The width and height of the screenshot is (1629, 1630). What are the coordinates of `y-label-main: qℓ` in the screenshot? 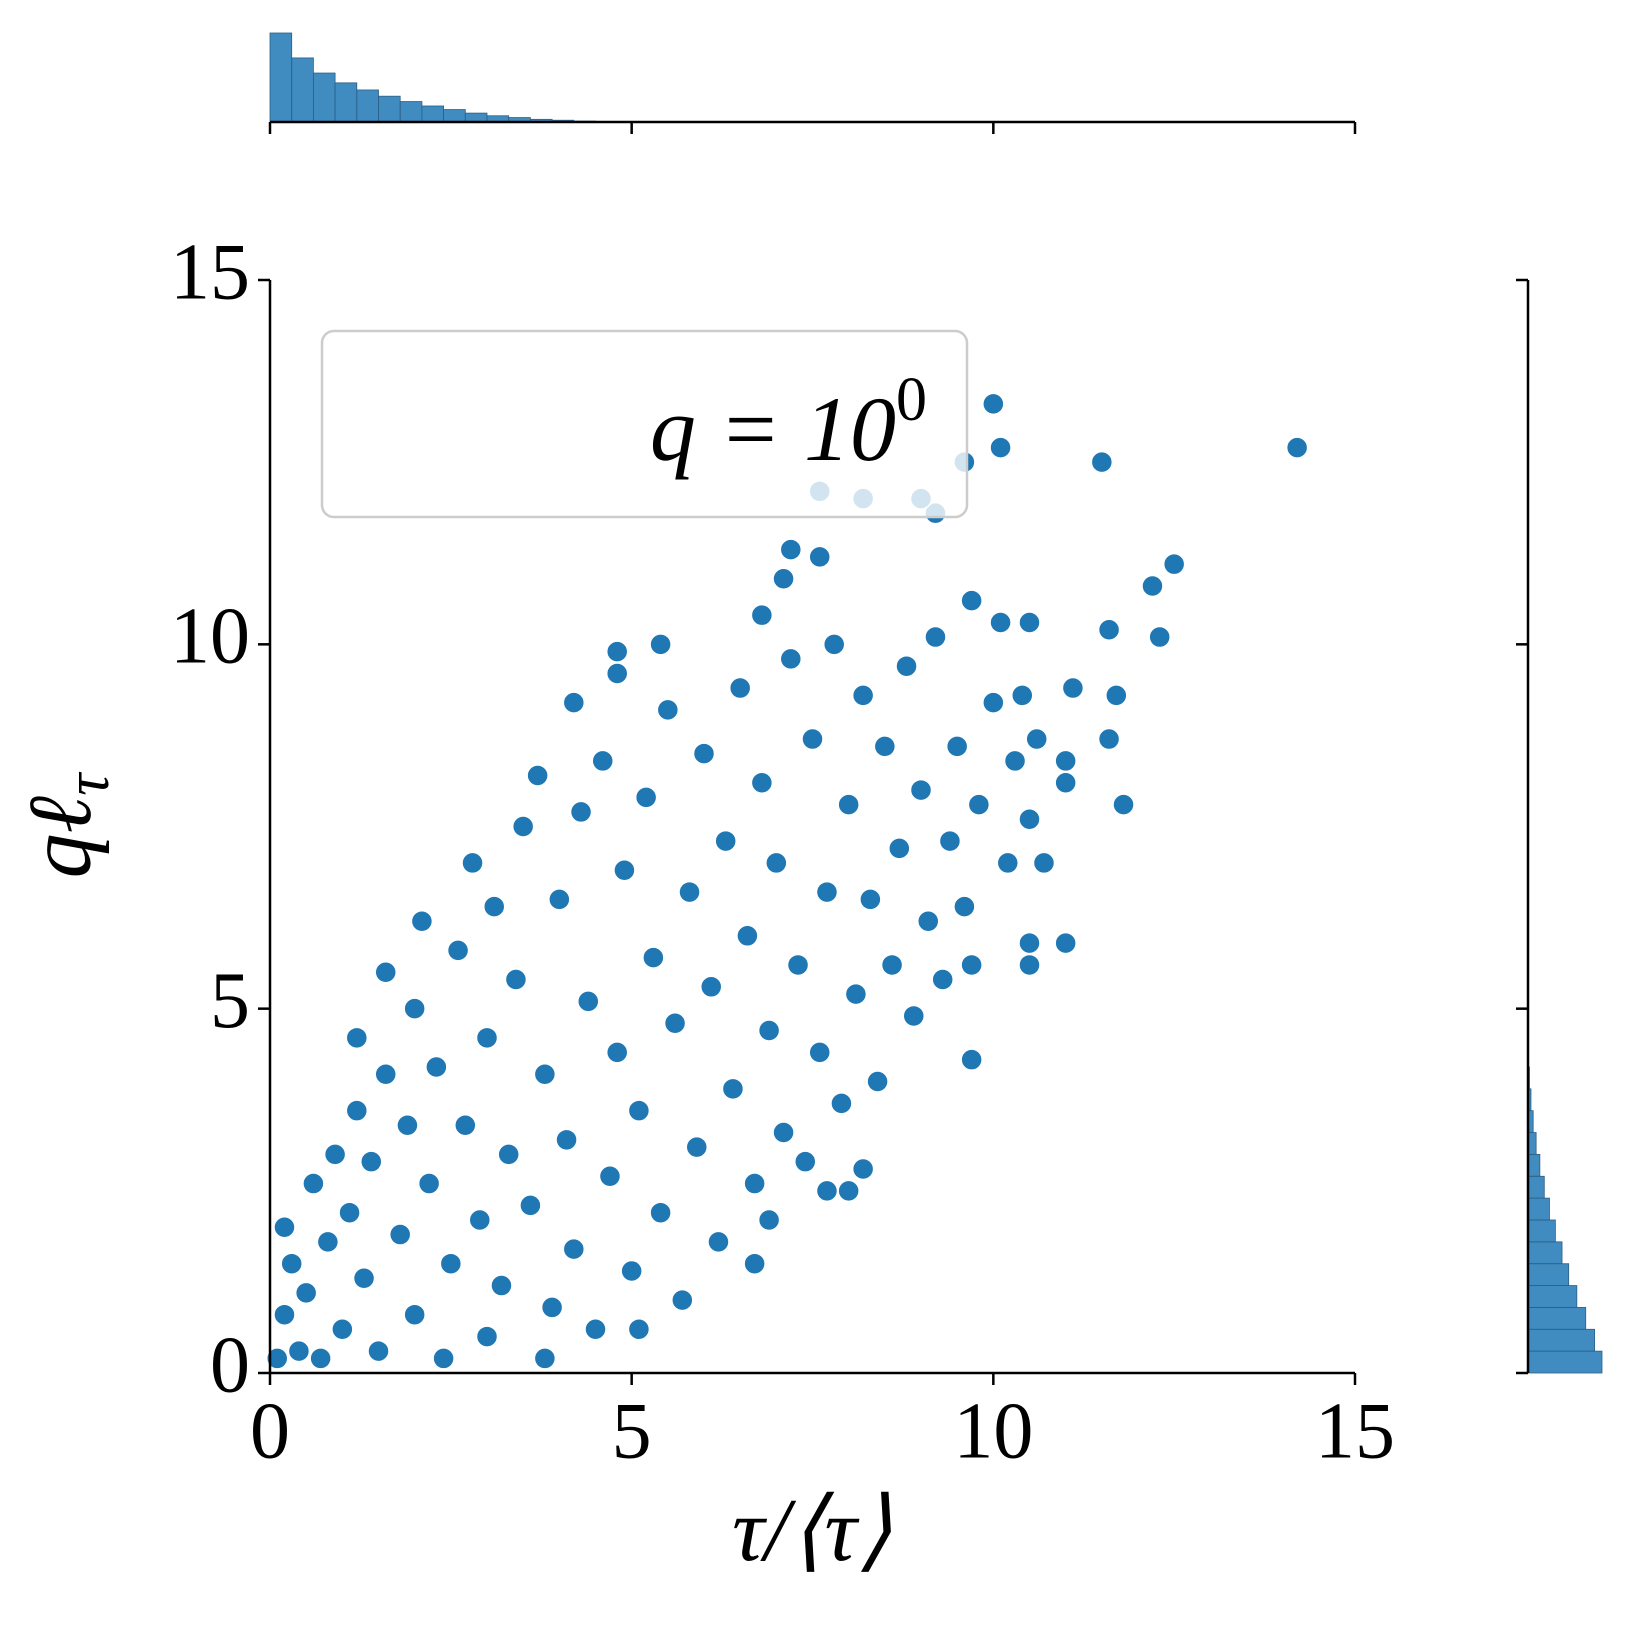 It's located at (60, 836).